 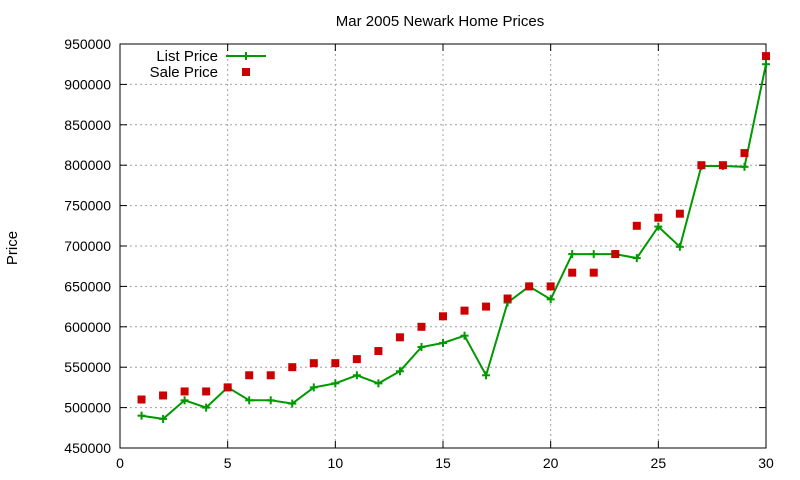 What do you see at coordinates (87, 286) in the screenshot?
I see `y-tick-label: 650000` at bounding box center [87, 286].